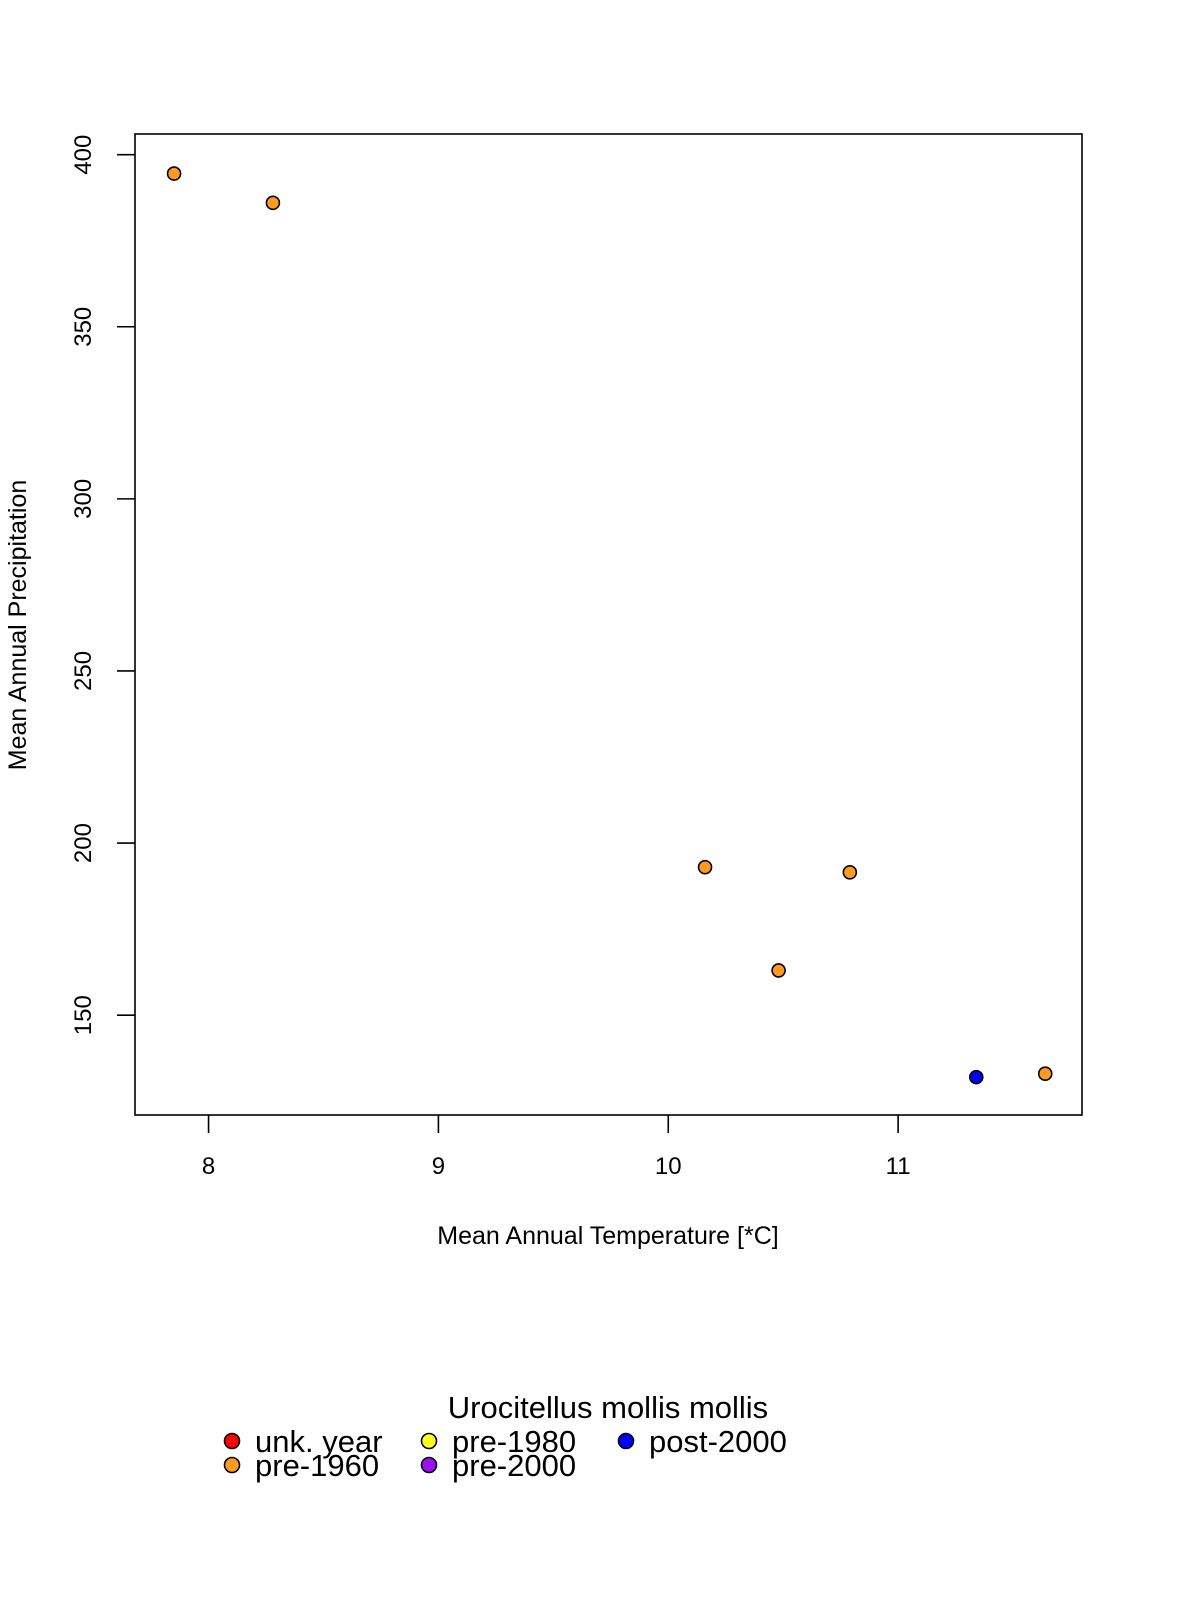 This screenshot has width=1200, height=1600. I want to click on legend-label: unk. year, so click(319, 1441).